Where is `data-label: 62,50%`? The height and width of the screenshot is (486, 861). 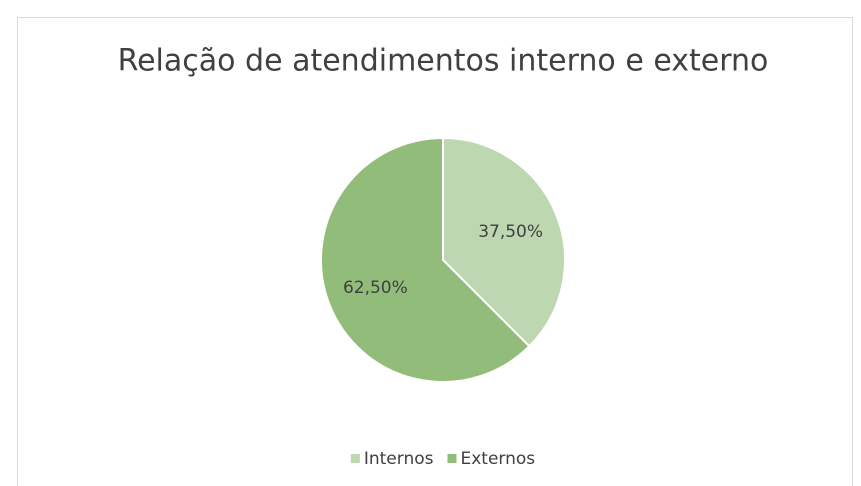 data-label: 62,50% is located at coordinates (375, 288).